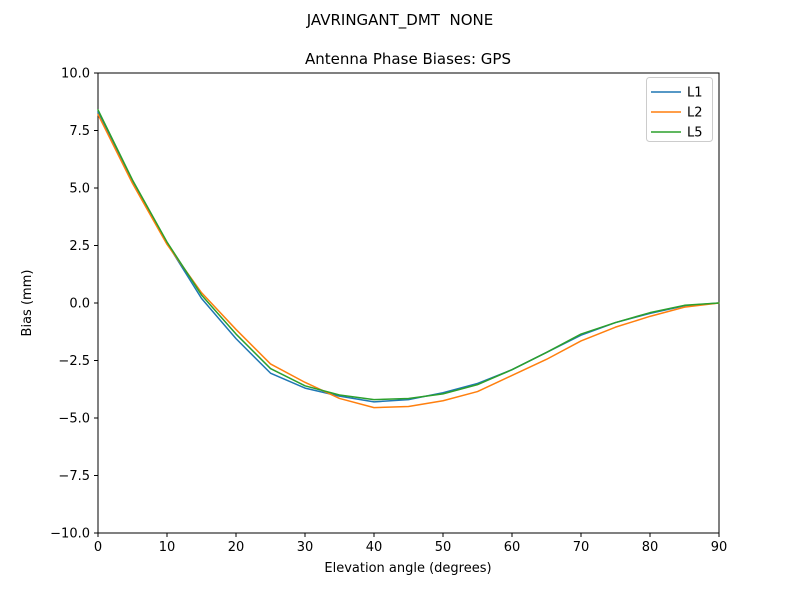  I want to click on legend-label-l1: L1, so click(695, 93).